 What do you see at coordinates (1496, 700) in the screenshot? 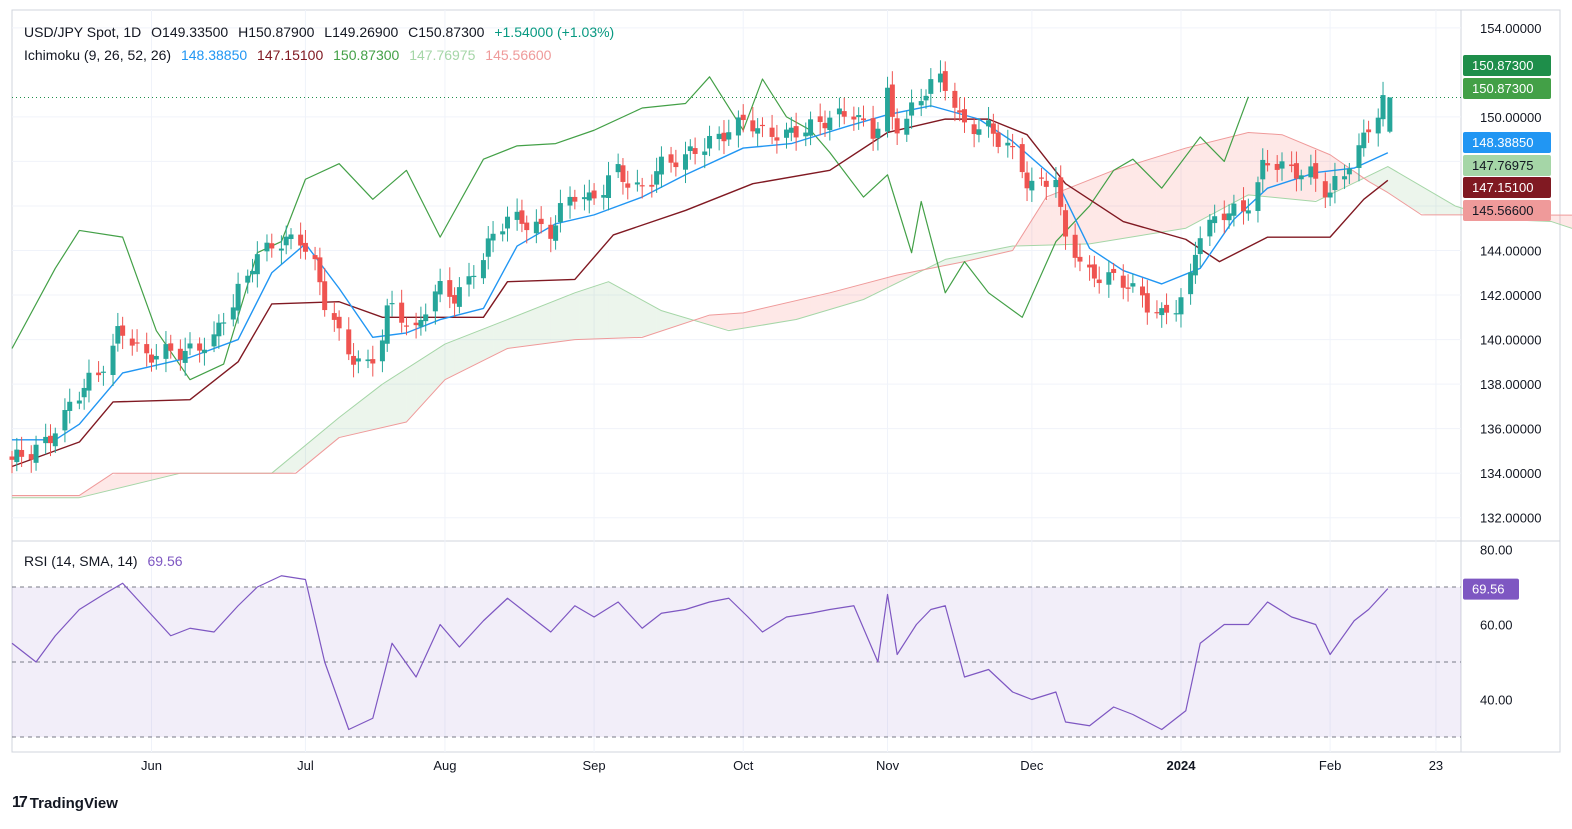
I see `rsi-y-tick-label: 40.00` at bounding box center [1496, 700].